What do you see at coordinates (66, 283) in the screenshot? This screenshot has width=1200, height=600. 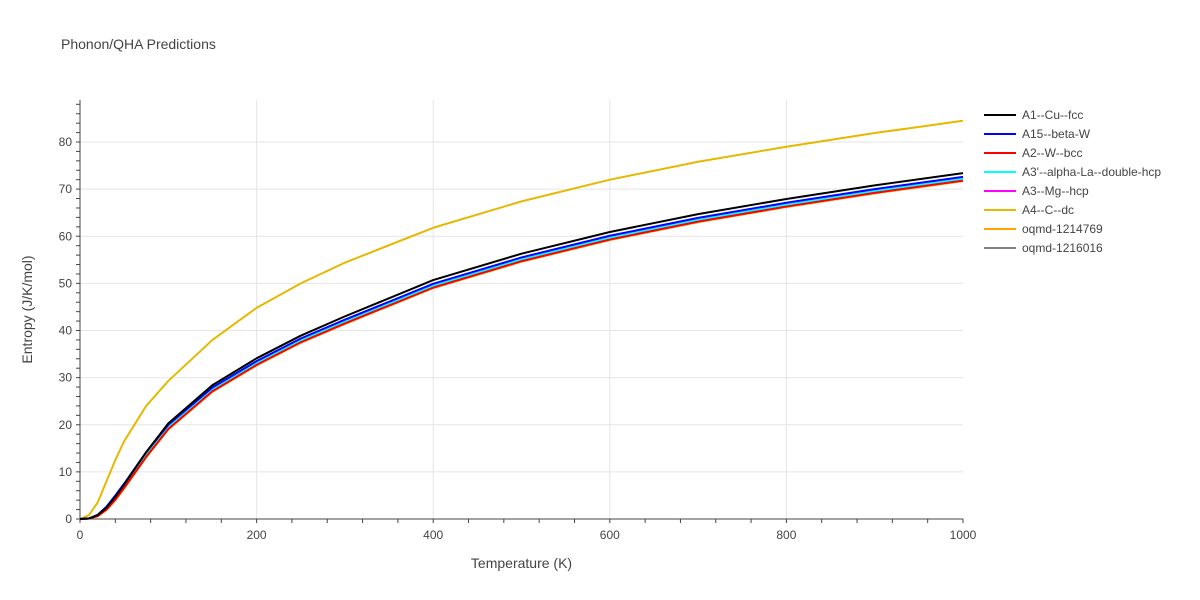 I see `y-tick-label: 50` at bounding box center [66, 283].